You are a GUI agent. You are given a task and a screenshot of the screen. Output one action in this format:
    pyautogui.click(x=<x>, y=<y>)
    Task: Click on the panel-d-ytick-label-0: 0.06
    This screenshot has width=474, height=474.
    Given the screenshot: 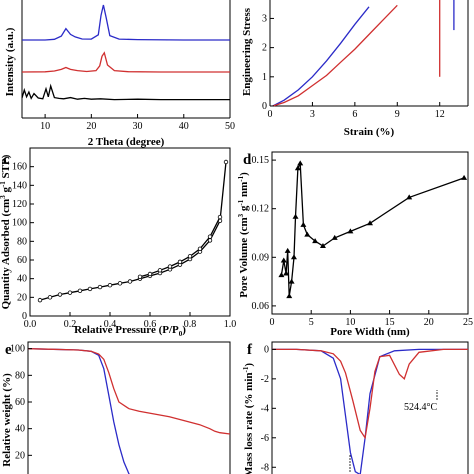 What is the action you would take?
    pyautogui.click(x=261, y=306)
    